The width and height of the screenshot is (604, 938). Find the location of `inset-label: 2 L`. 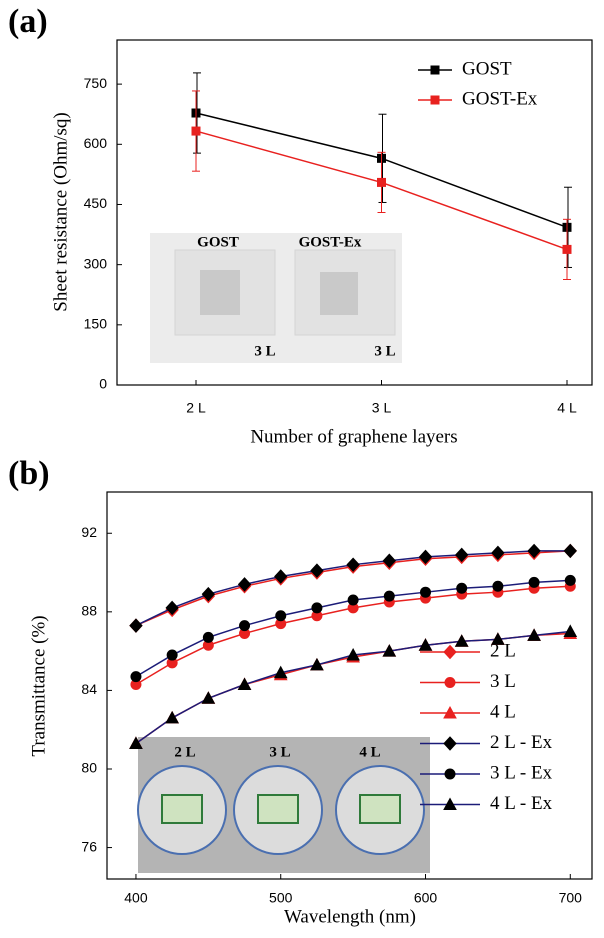

inset-label: 2 L is located at coordinates (184, 752).